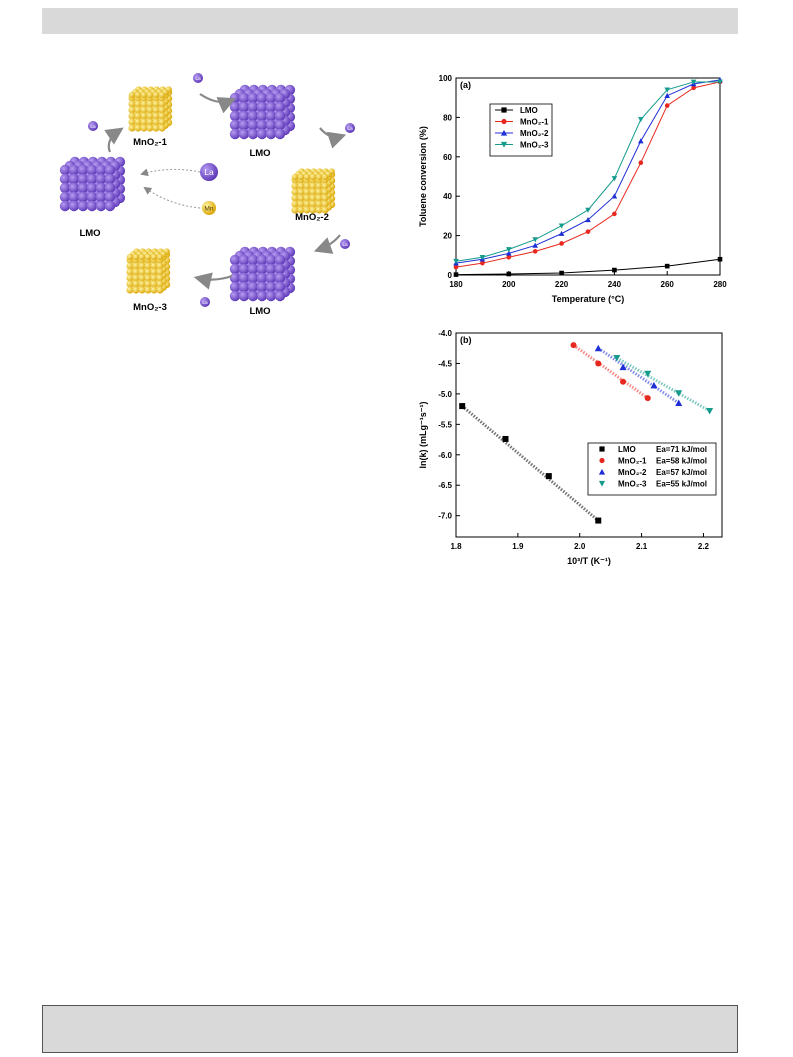 The height and width of the screenshot is (1057, 793). Describe the element at coordinates (589, 561) in the screenshot. I see `x-axis-label: 10³/T (K⁻¹)` at that location.